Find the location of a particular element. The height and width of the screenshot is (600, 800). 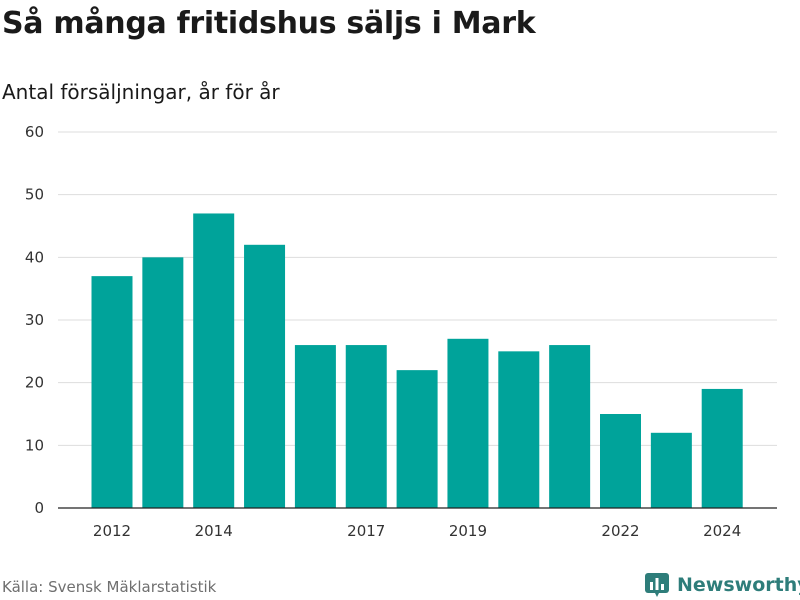

bar-2017 is located at coordinates (366, 426).